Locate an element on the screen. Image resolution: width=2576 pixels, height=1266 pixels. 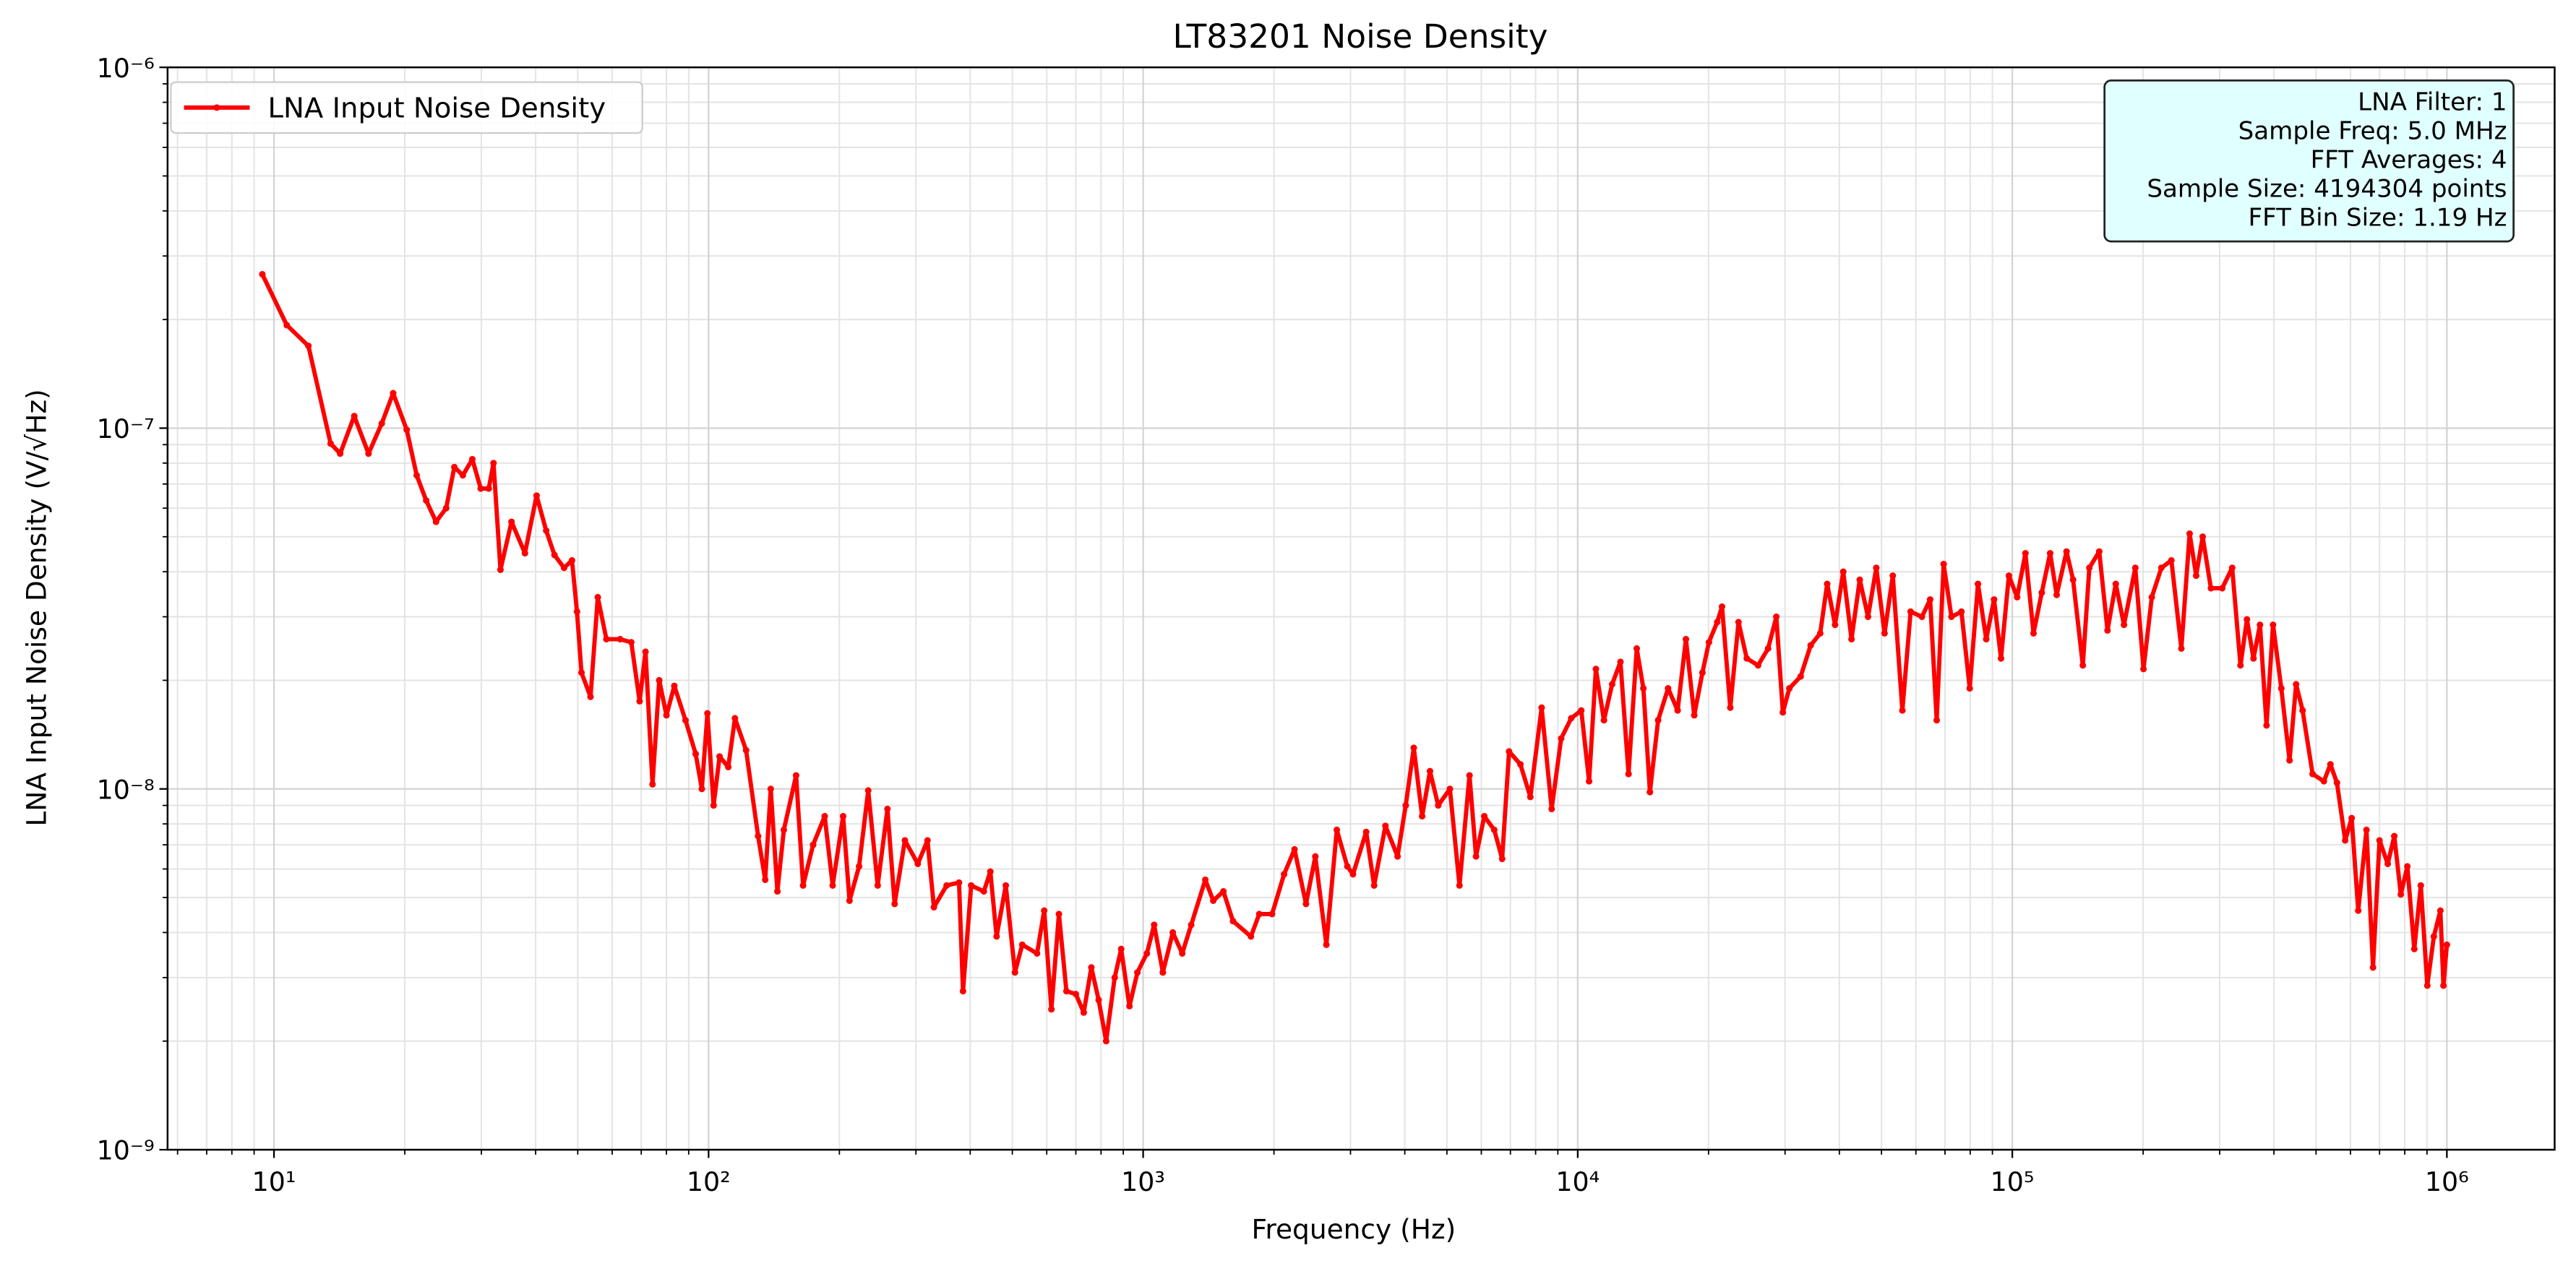
y-tick-label: 10⁻⁹ is located at coordinates (126, 1151).